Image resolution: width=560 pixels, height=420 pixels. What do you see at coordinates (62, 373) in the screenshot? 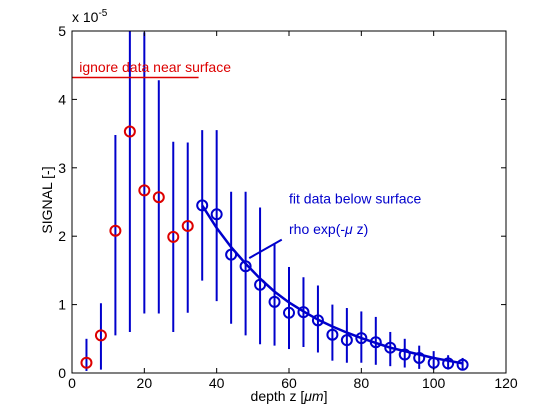
I see `y-tick-label: 0` at bounding box center [62, 373].